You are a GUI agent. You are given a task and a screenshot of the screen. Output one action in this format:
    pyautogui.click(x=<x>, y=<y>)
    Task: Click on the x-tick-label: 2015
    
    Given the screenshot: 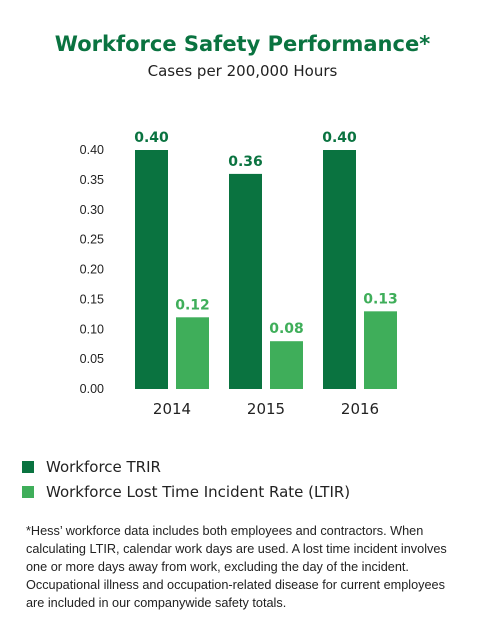 What is the action you would take?
    pyautogui.click(x=266, y=409)
    